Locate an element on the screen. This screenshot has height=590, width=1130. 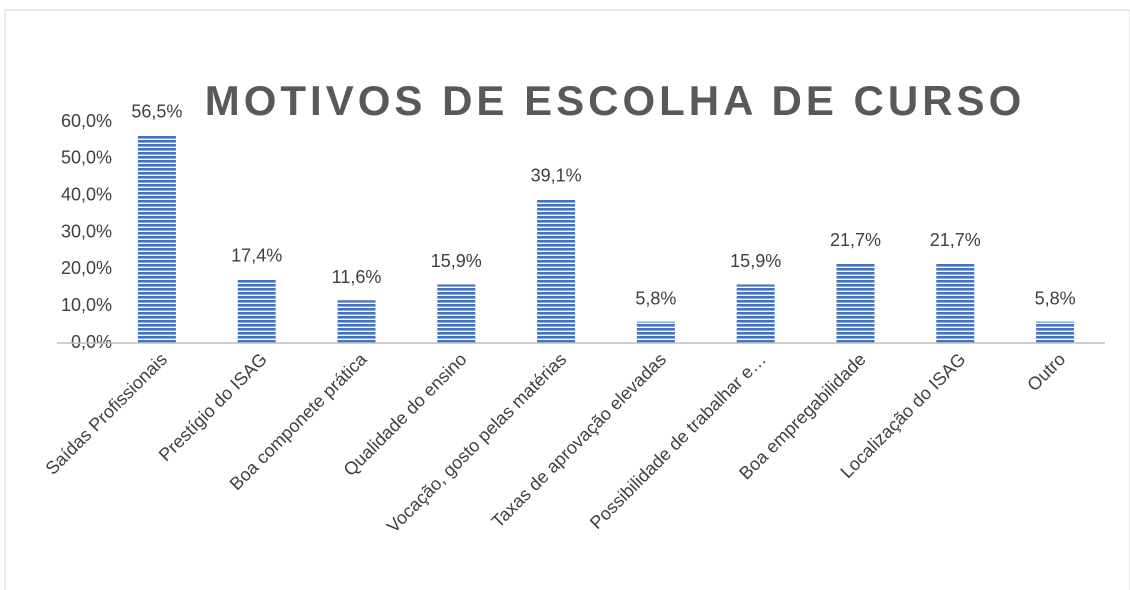
value-label: 56,5% is located at coordinates (156, 112).